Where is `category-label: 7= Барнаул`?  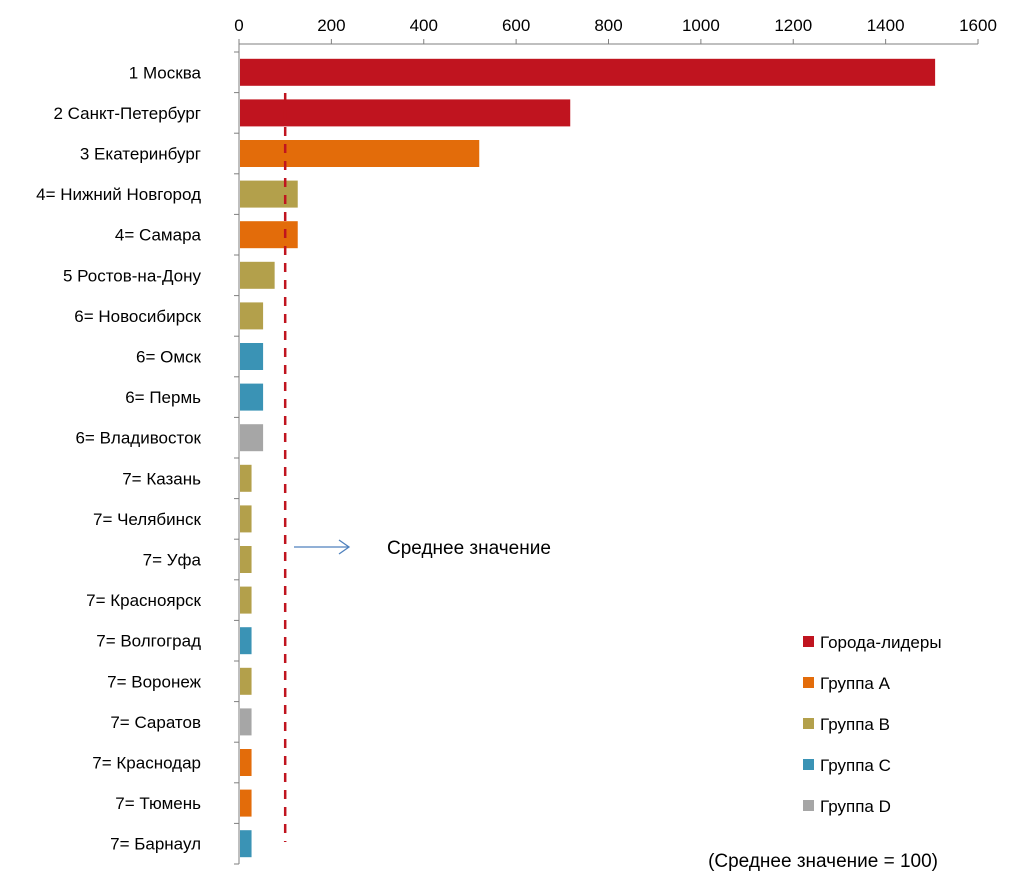 category-label: 7= Барнаул is located at coordinates (155, 844).